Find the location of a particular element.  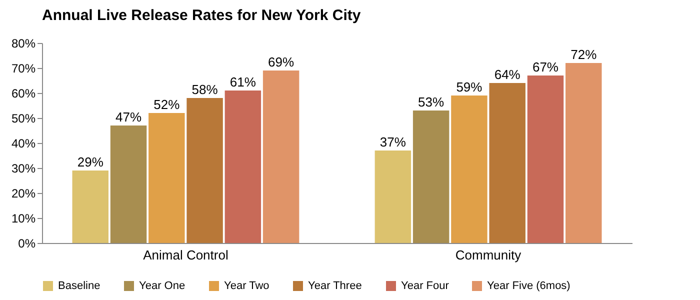

data-label: 72% is located at coordinates (584, 54).